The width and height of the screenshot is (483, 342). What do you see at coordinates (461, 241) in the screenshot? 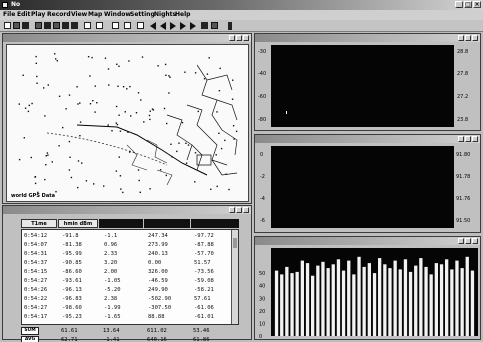
I see `chart3-minimize-button` at bounding box center [461, 241].